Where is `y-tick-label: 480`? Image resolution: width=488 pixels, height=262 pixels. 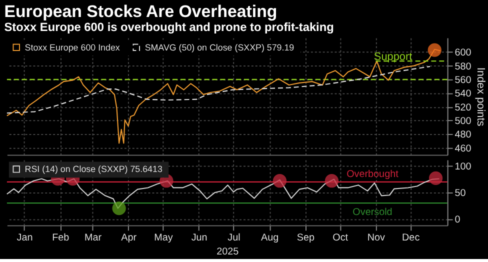
y-tick-label: 480 is located at coordinates (463, 135).